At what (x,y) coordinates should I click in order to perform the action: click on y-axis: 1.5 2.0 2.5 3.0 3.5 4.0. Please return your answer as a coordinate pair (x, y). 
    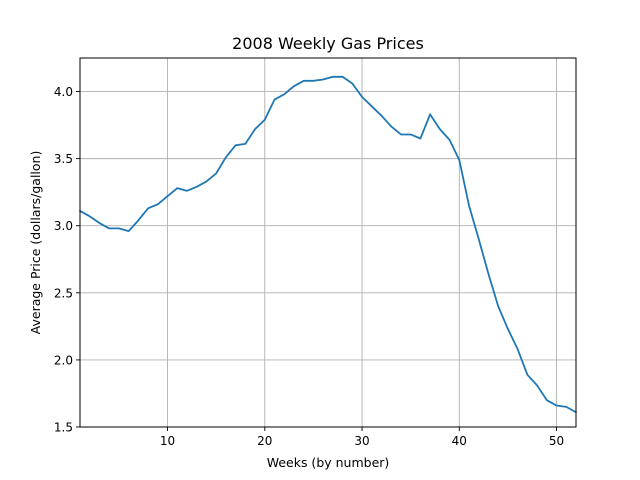
    Looking at the image, I should click on (67, 260).